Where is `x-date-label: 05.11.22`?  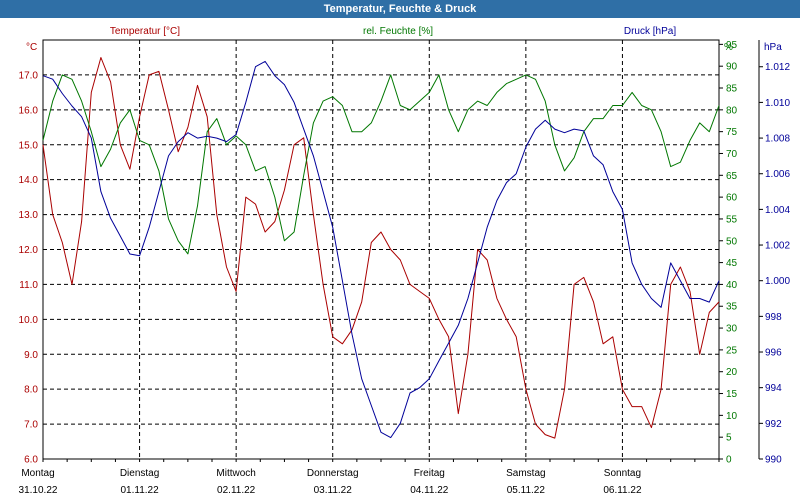
x-date-label: 05.11.22 is located at coordinates (526, 490).